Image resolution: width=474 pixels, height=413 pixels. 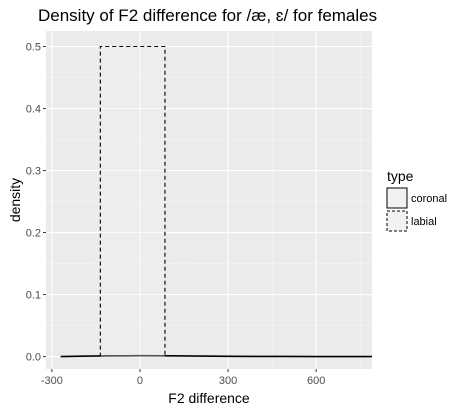 I want to click on y-tick-label: 0.4, so click(x=33, y=110).